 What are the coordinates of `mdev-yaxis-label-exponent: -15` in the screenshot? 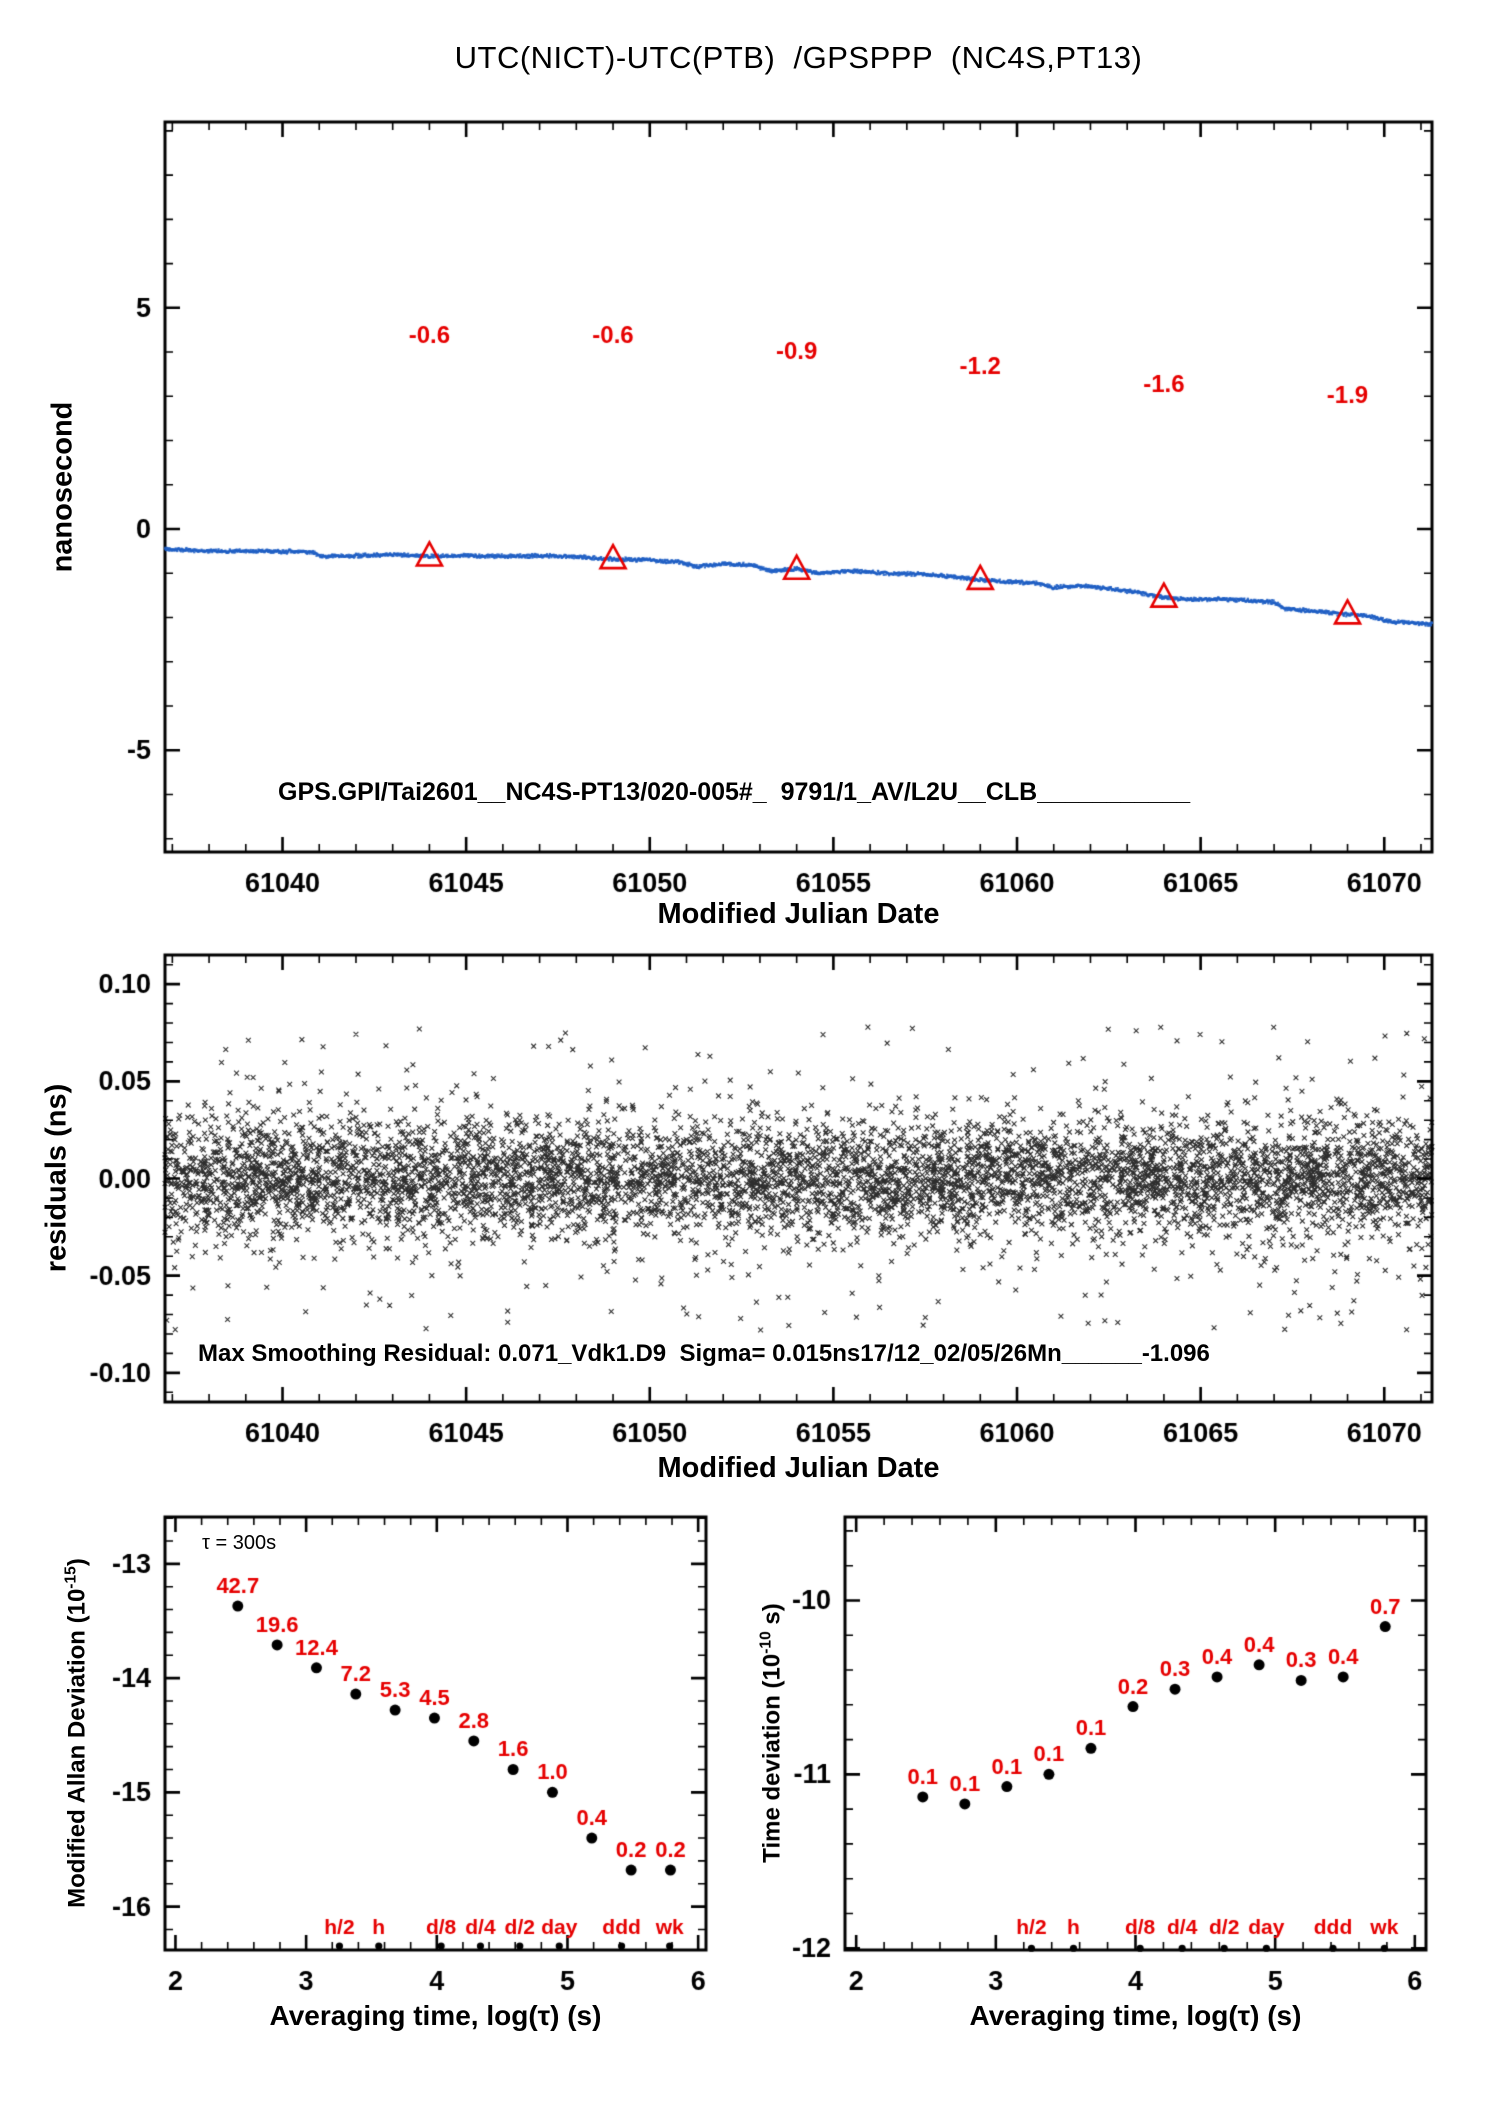 It's located at (71, 1577).